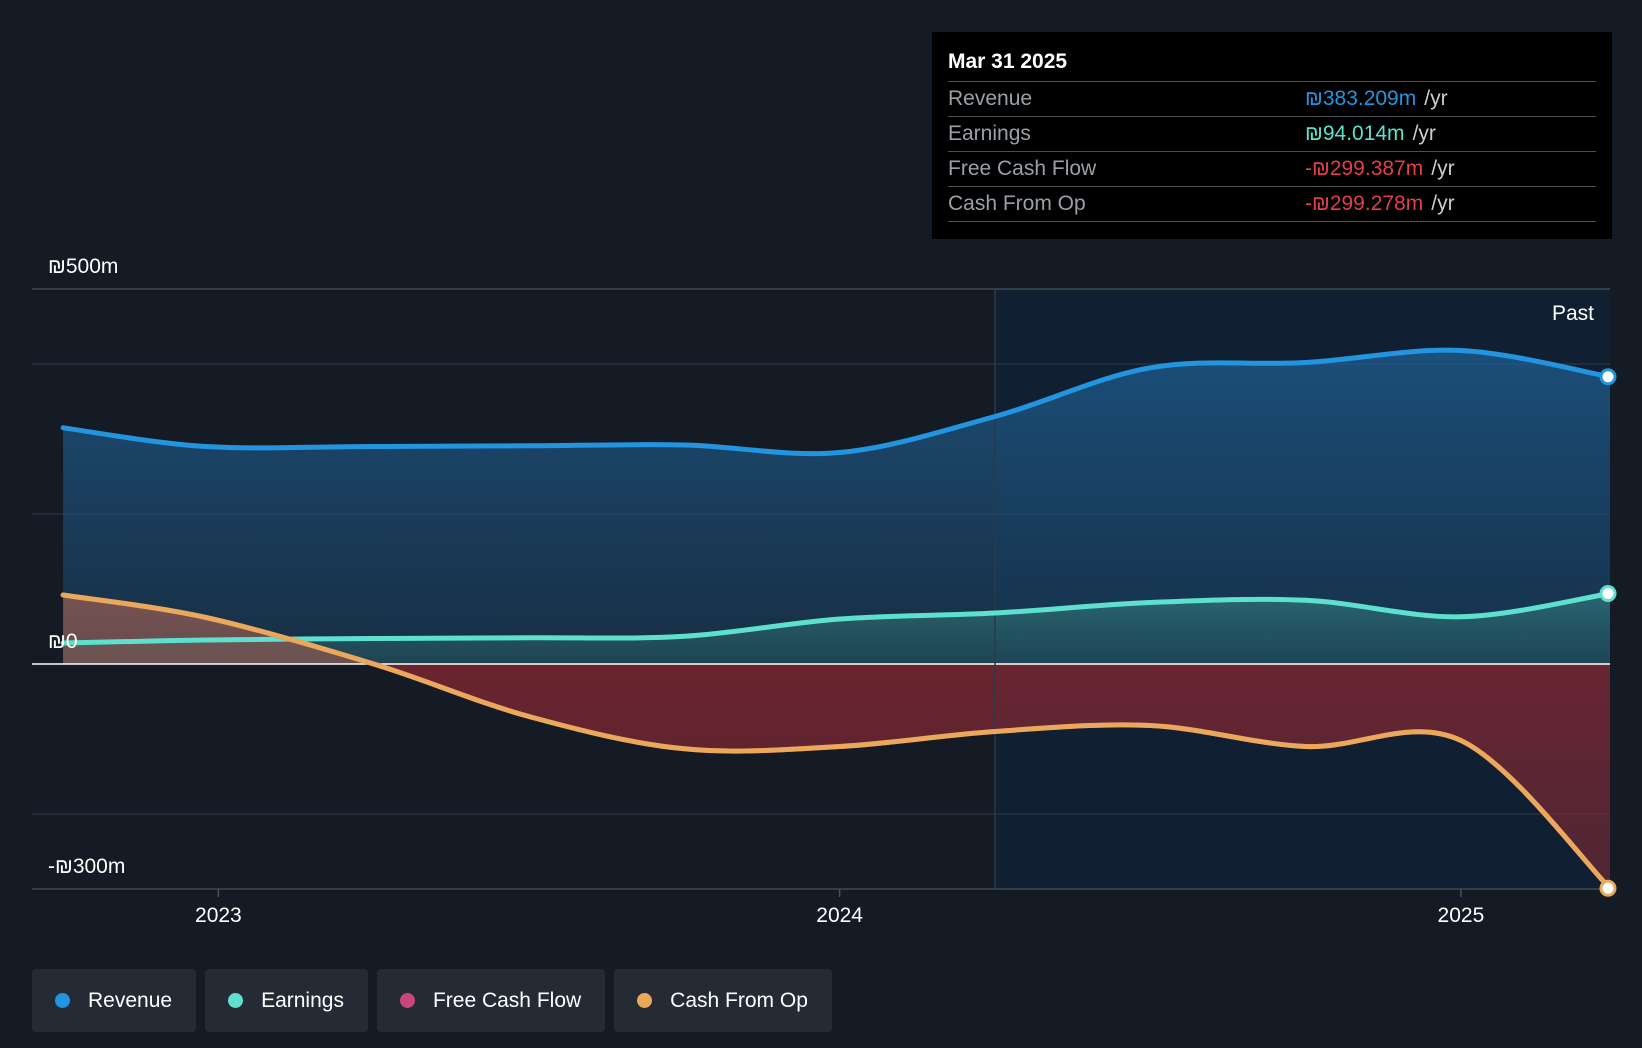 The image size is (1642, 1048). I want to click on cash-from-op-end-marker, so click(1608, 888).